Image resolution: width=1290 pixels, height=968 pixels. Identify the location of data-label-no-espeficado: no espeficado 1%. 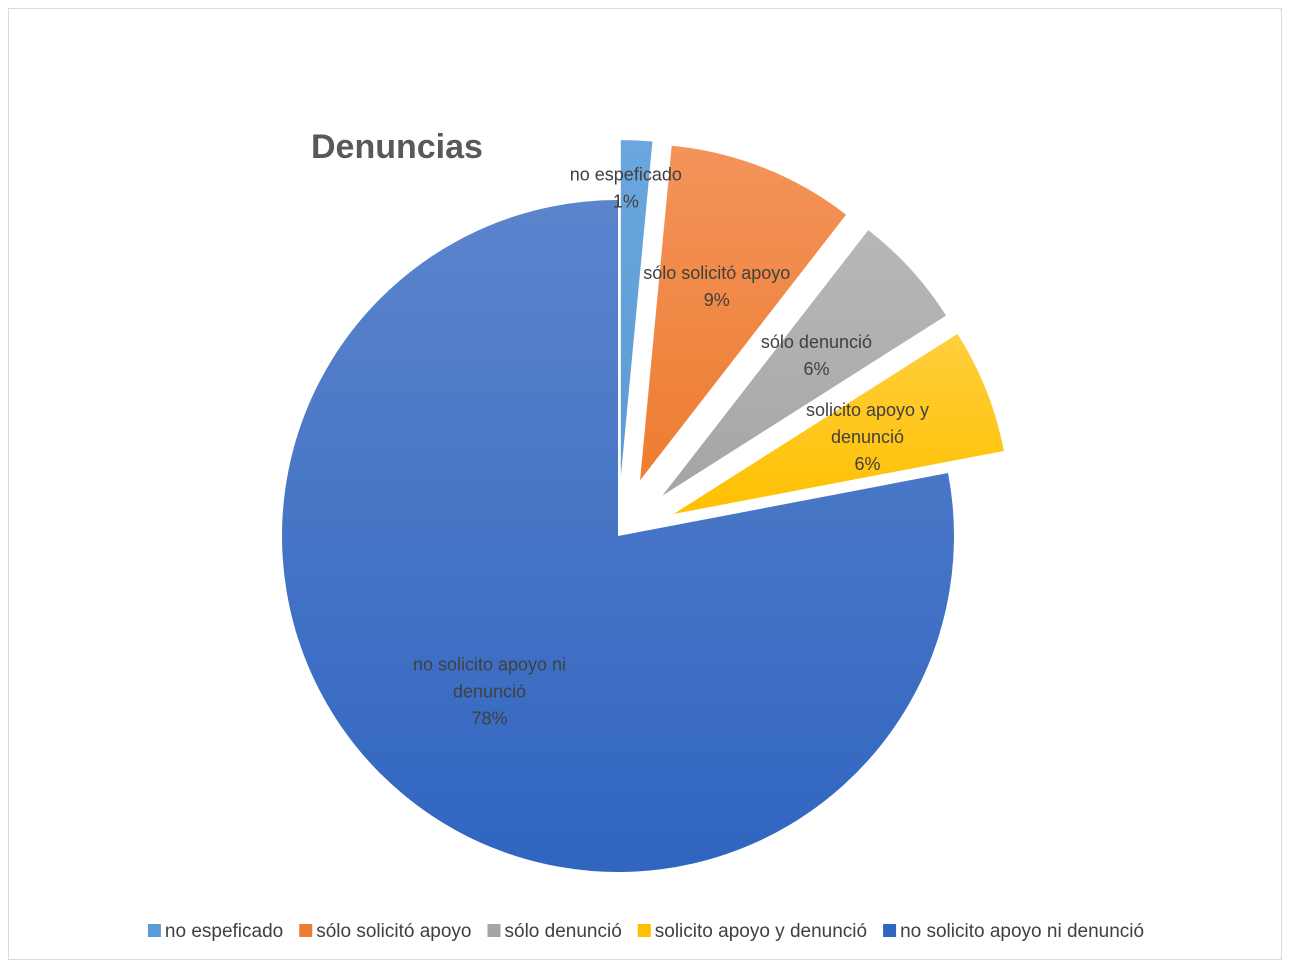
(626, 188).